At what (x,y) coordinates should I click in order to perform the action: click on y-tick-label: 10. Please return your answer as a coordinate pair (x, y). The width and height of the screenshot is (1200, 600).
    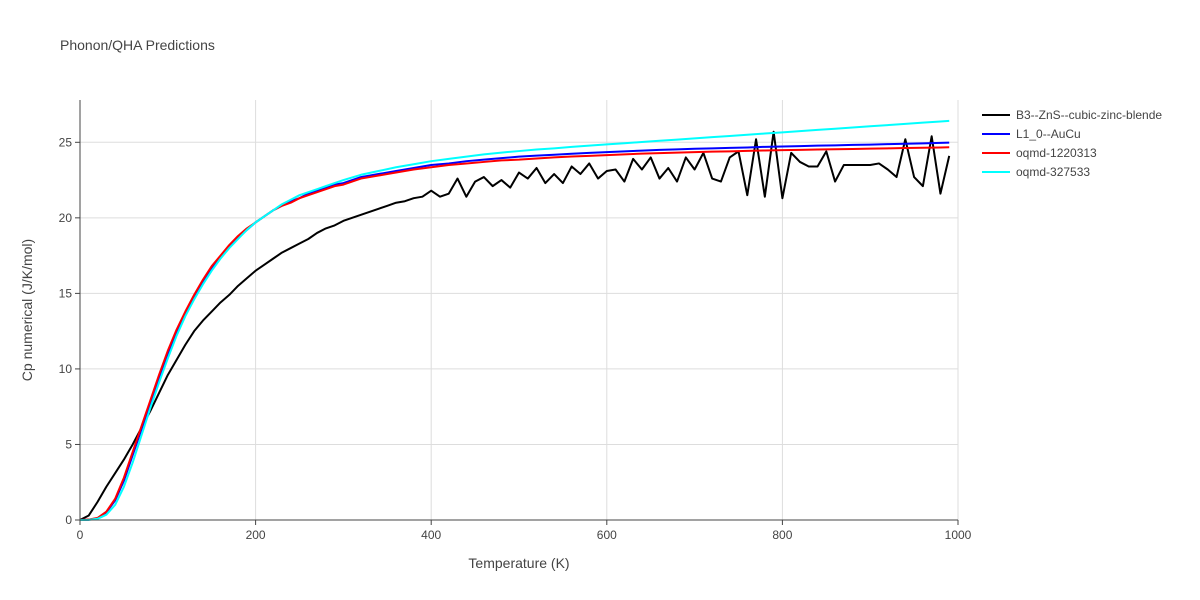
    Looking at the image, I should click on (66, 369).